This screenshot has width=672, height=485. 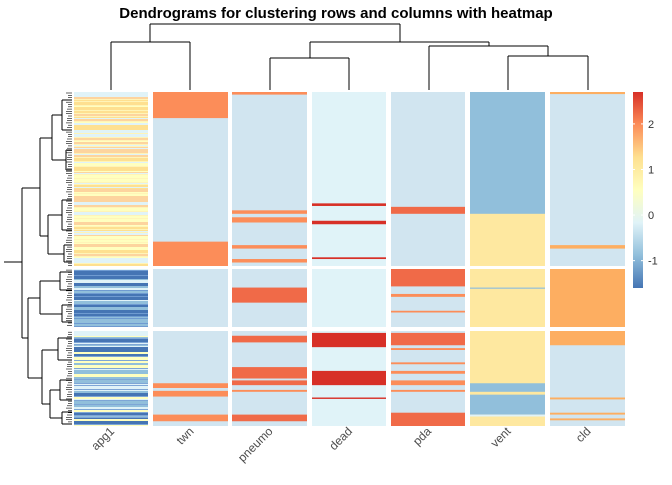 What do you see at coordinates (583, 434) in the screenshot?
I see `column-label-cld: cld` at bounding box center [583, 434].